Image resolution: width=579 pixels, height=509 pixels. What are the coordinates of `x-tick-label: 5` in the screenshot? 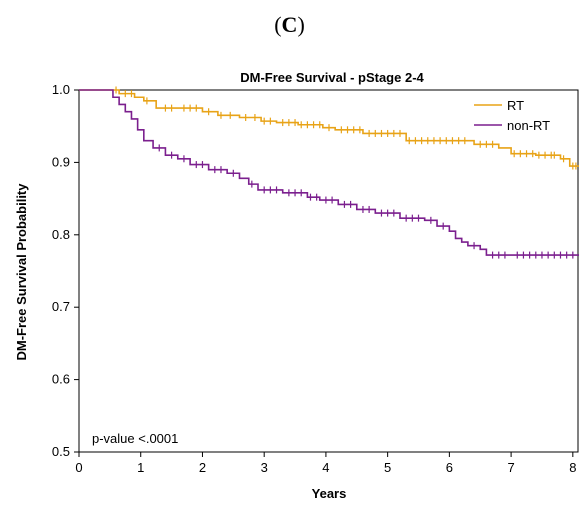 It's located at (387, 467).